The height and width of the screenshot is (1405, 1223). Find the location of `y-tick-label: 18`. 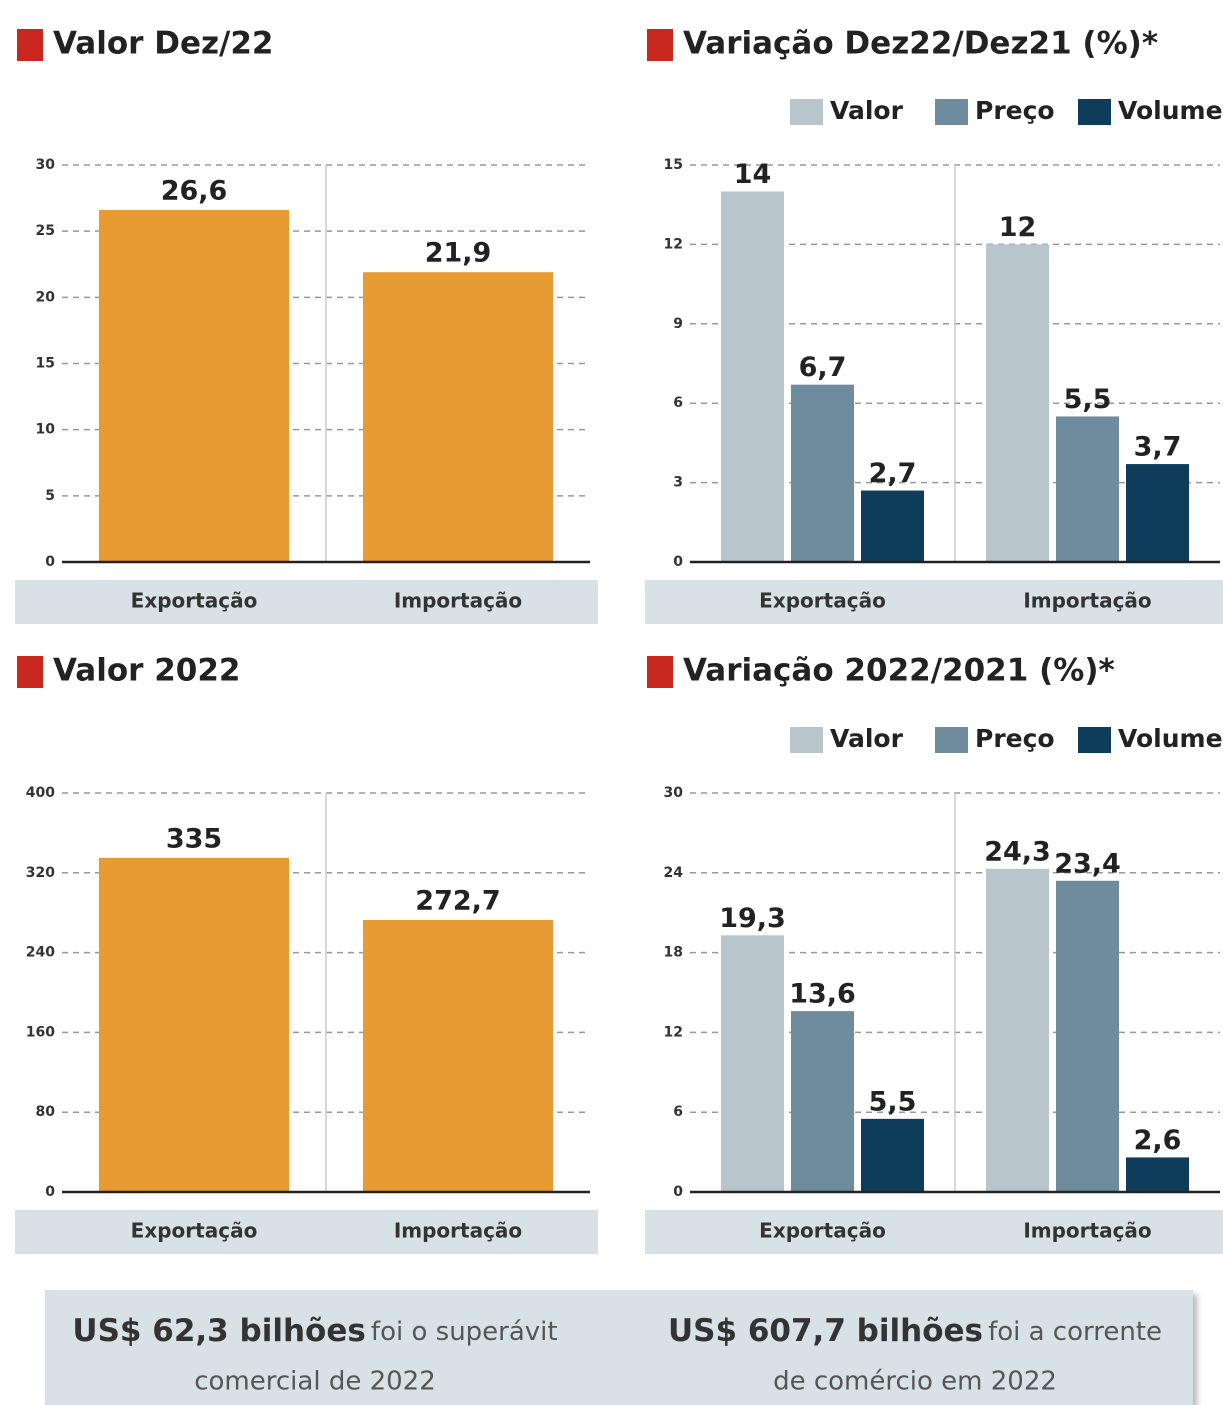

y-tick-label: 18 is located at coordinates (673, 953).